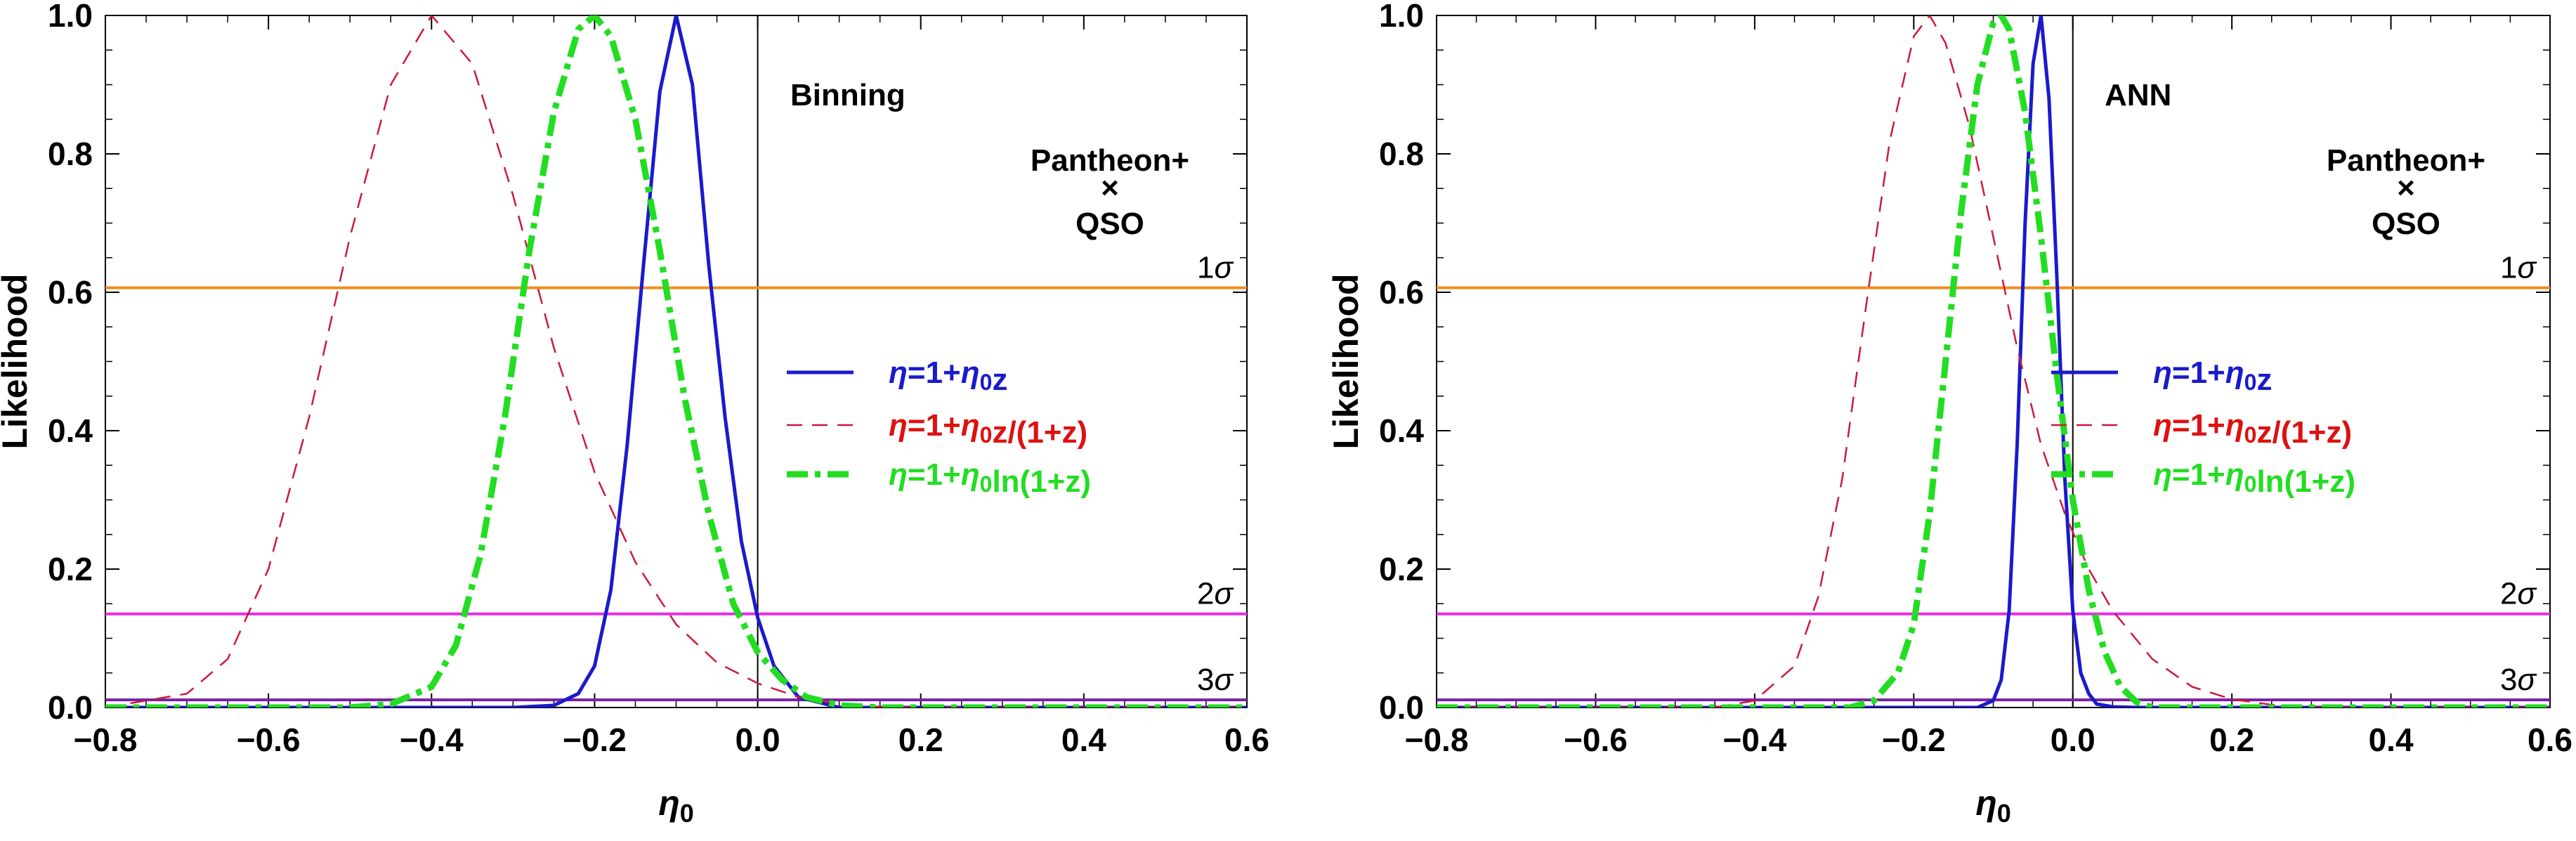  What do you see at coordinates (848, 95) in the screenshot?
I see `panel-label: Binning` at bounding box center [848, 95].